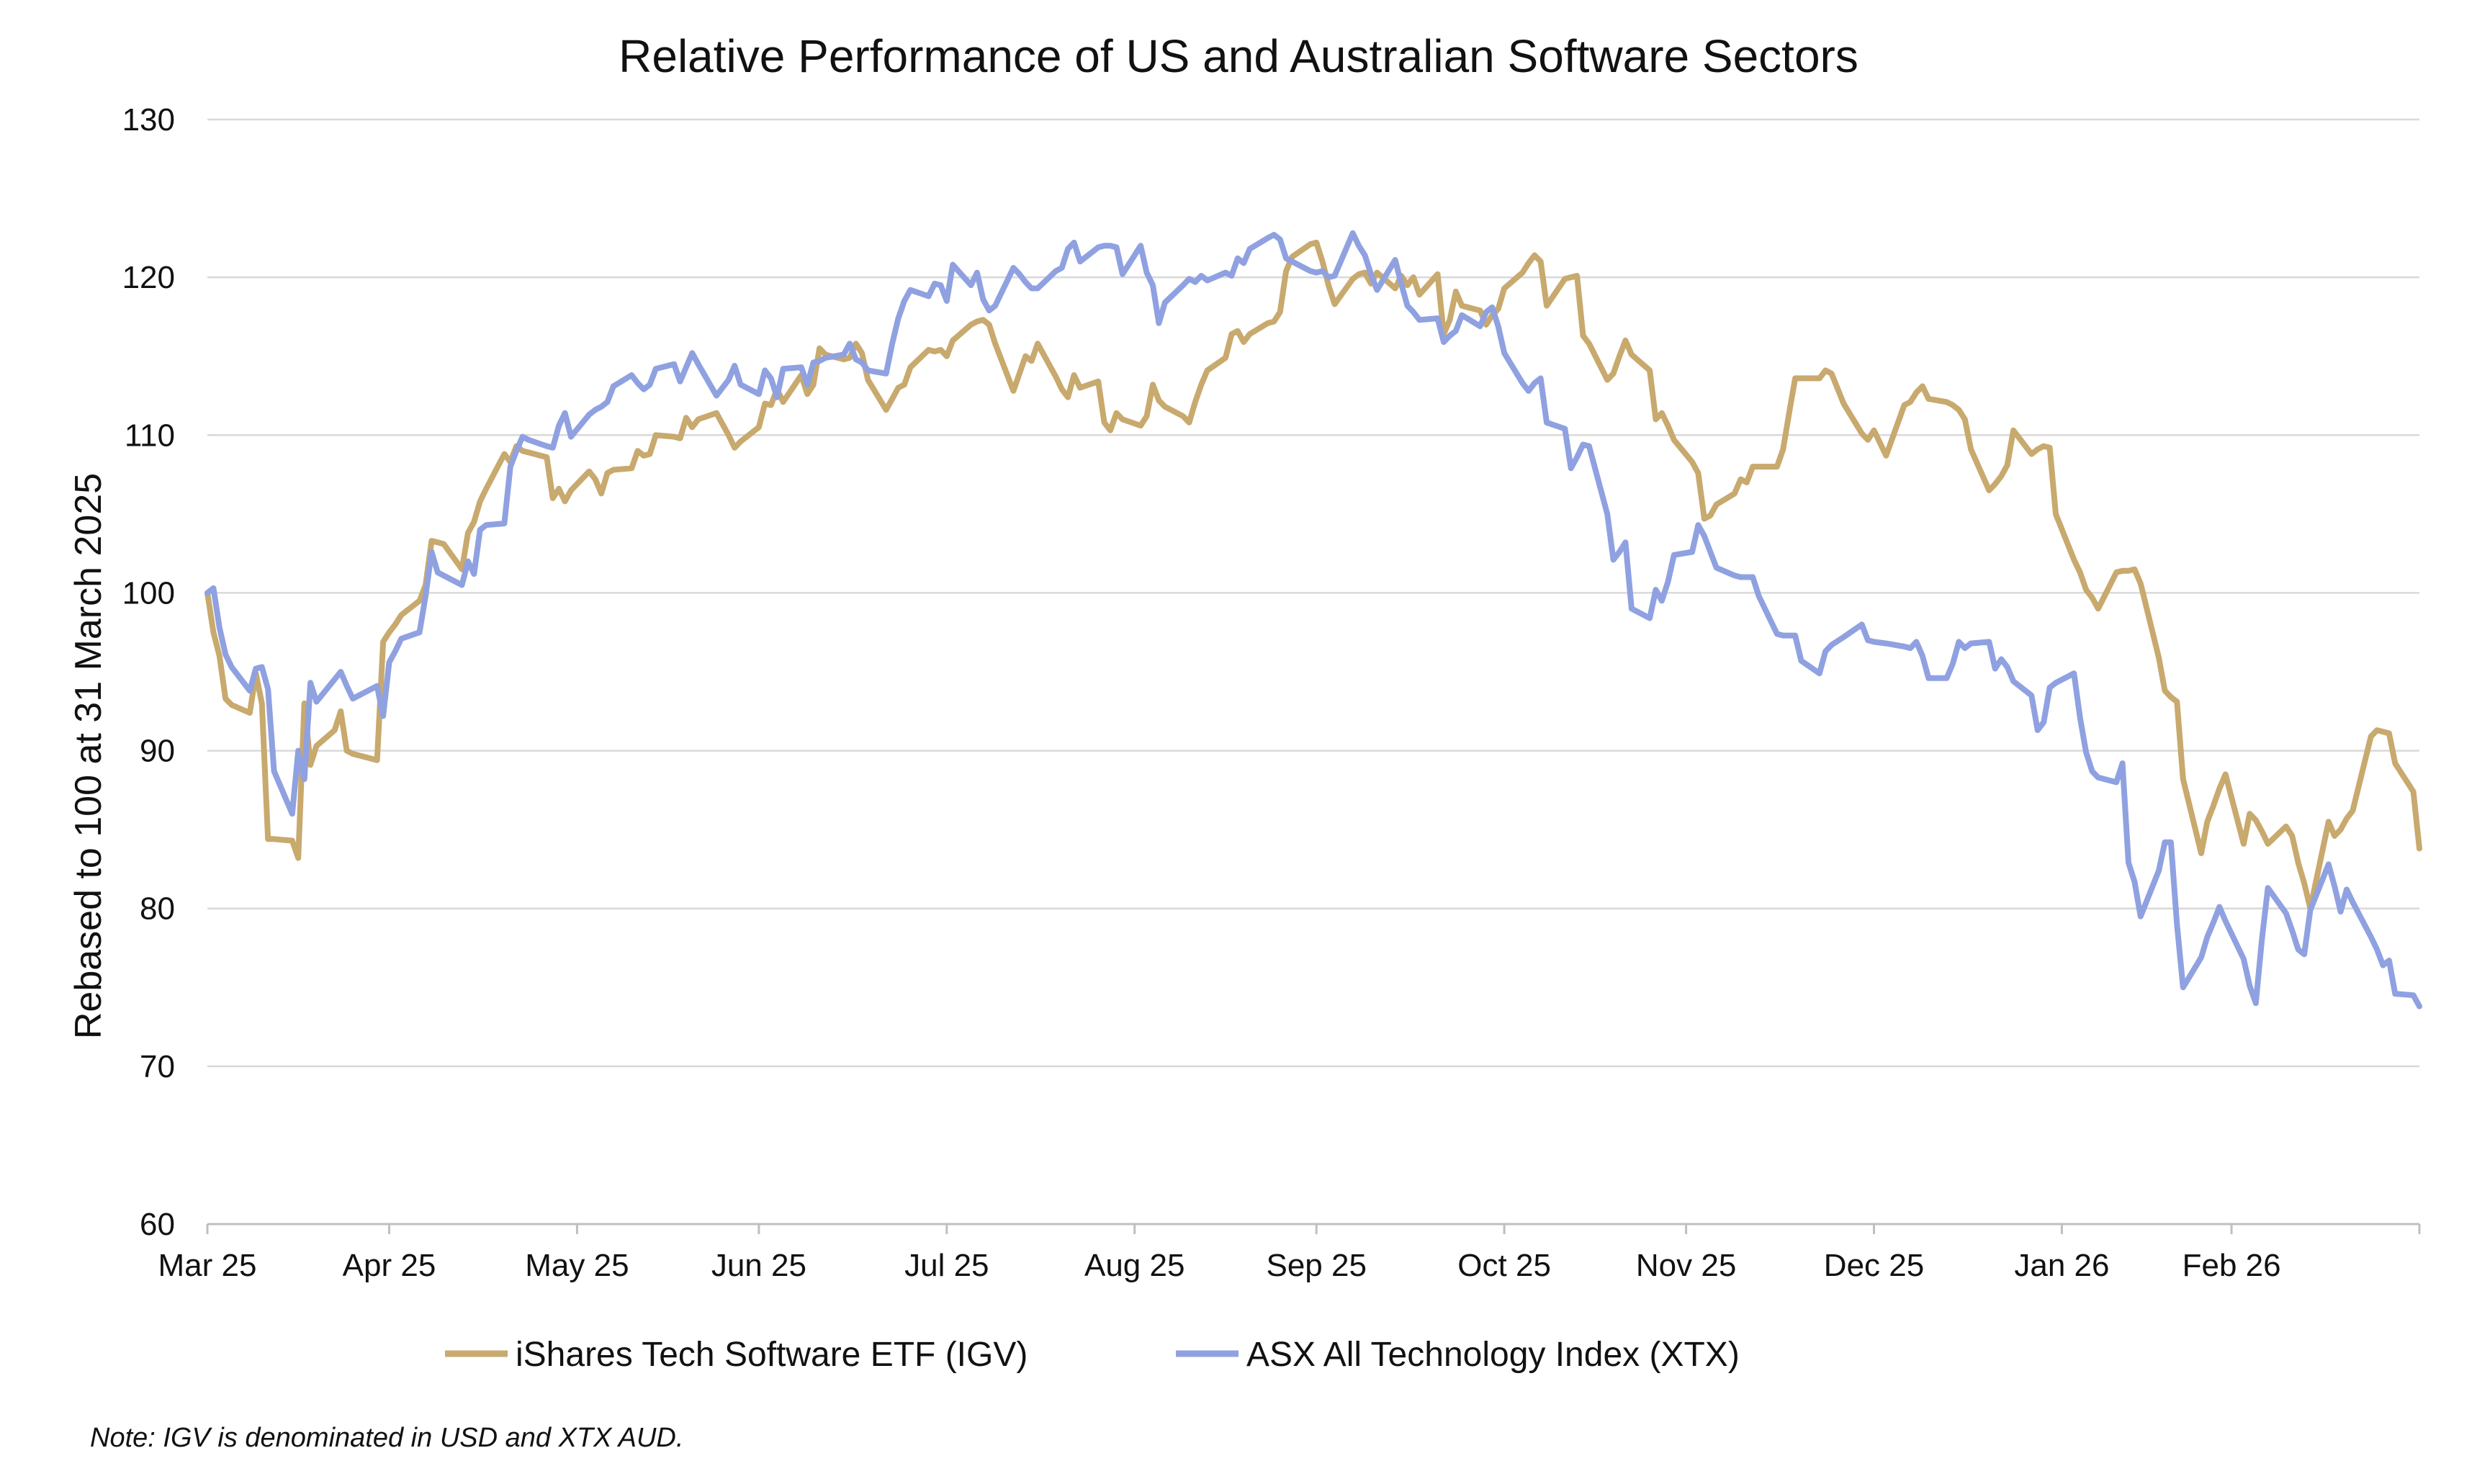 This screenshot has width=2477, height=1484. Describe the element at coordinates (157, 751) in the screenshot. I see `y-tick-label: 90` at that location.